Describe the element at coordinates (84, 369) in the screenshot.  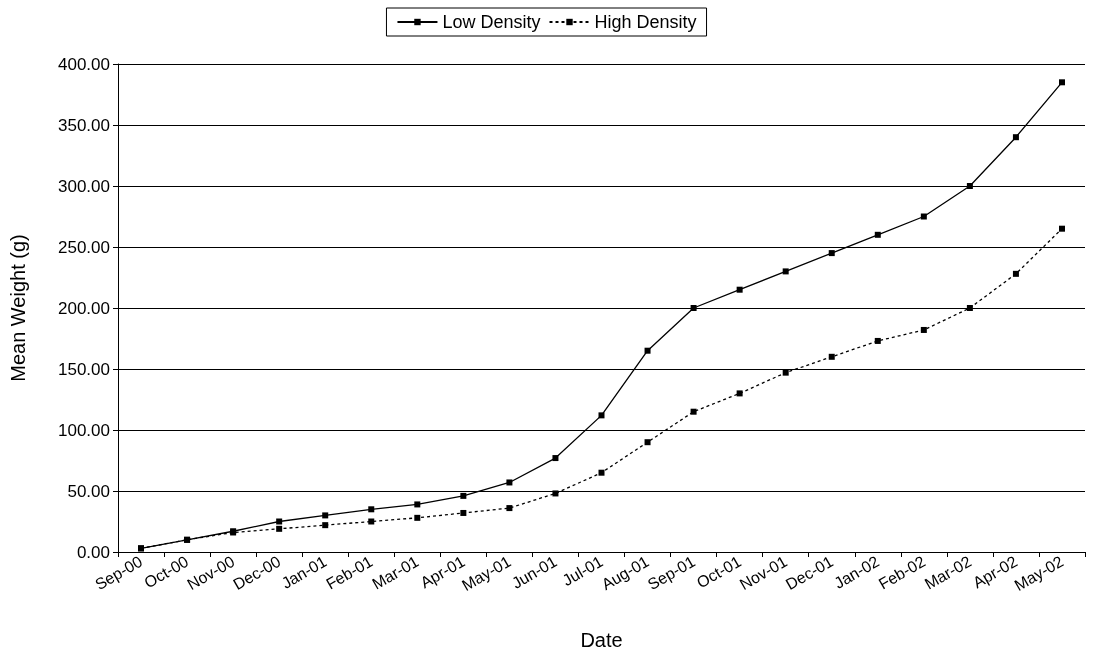
I see `y-tick-label: 150.00` at that location.